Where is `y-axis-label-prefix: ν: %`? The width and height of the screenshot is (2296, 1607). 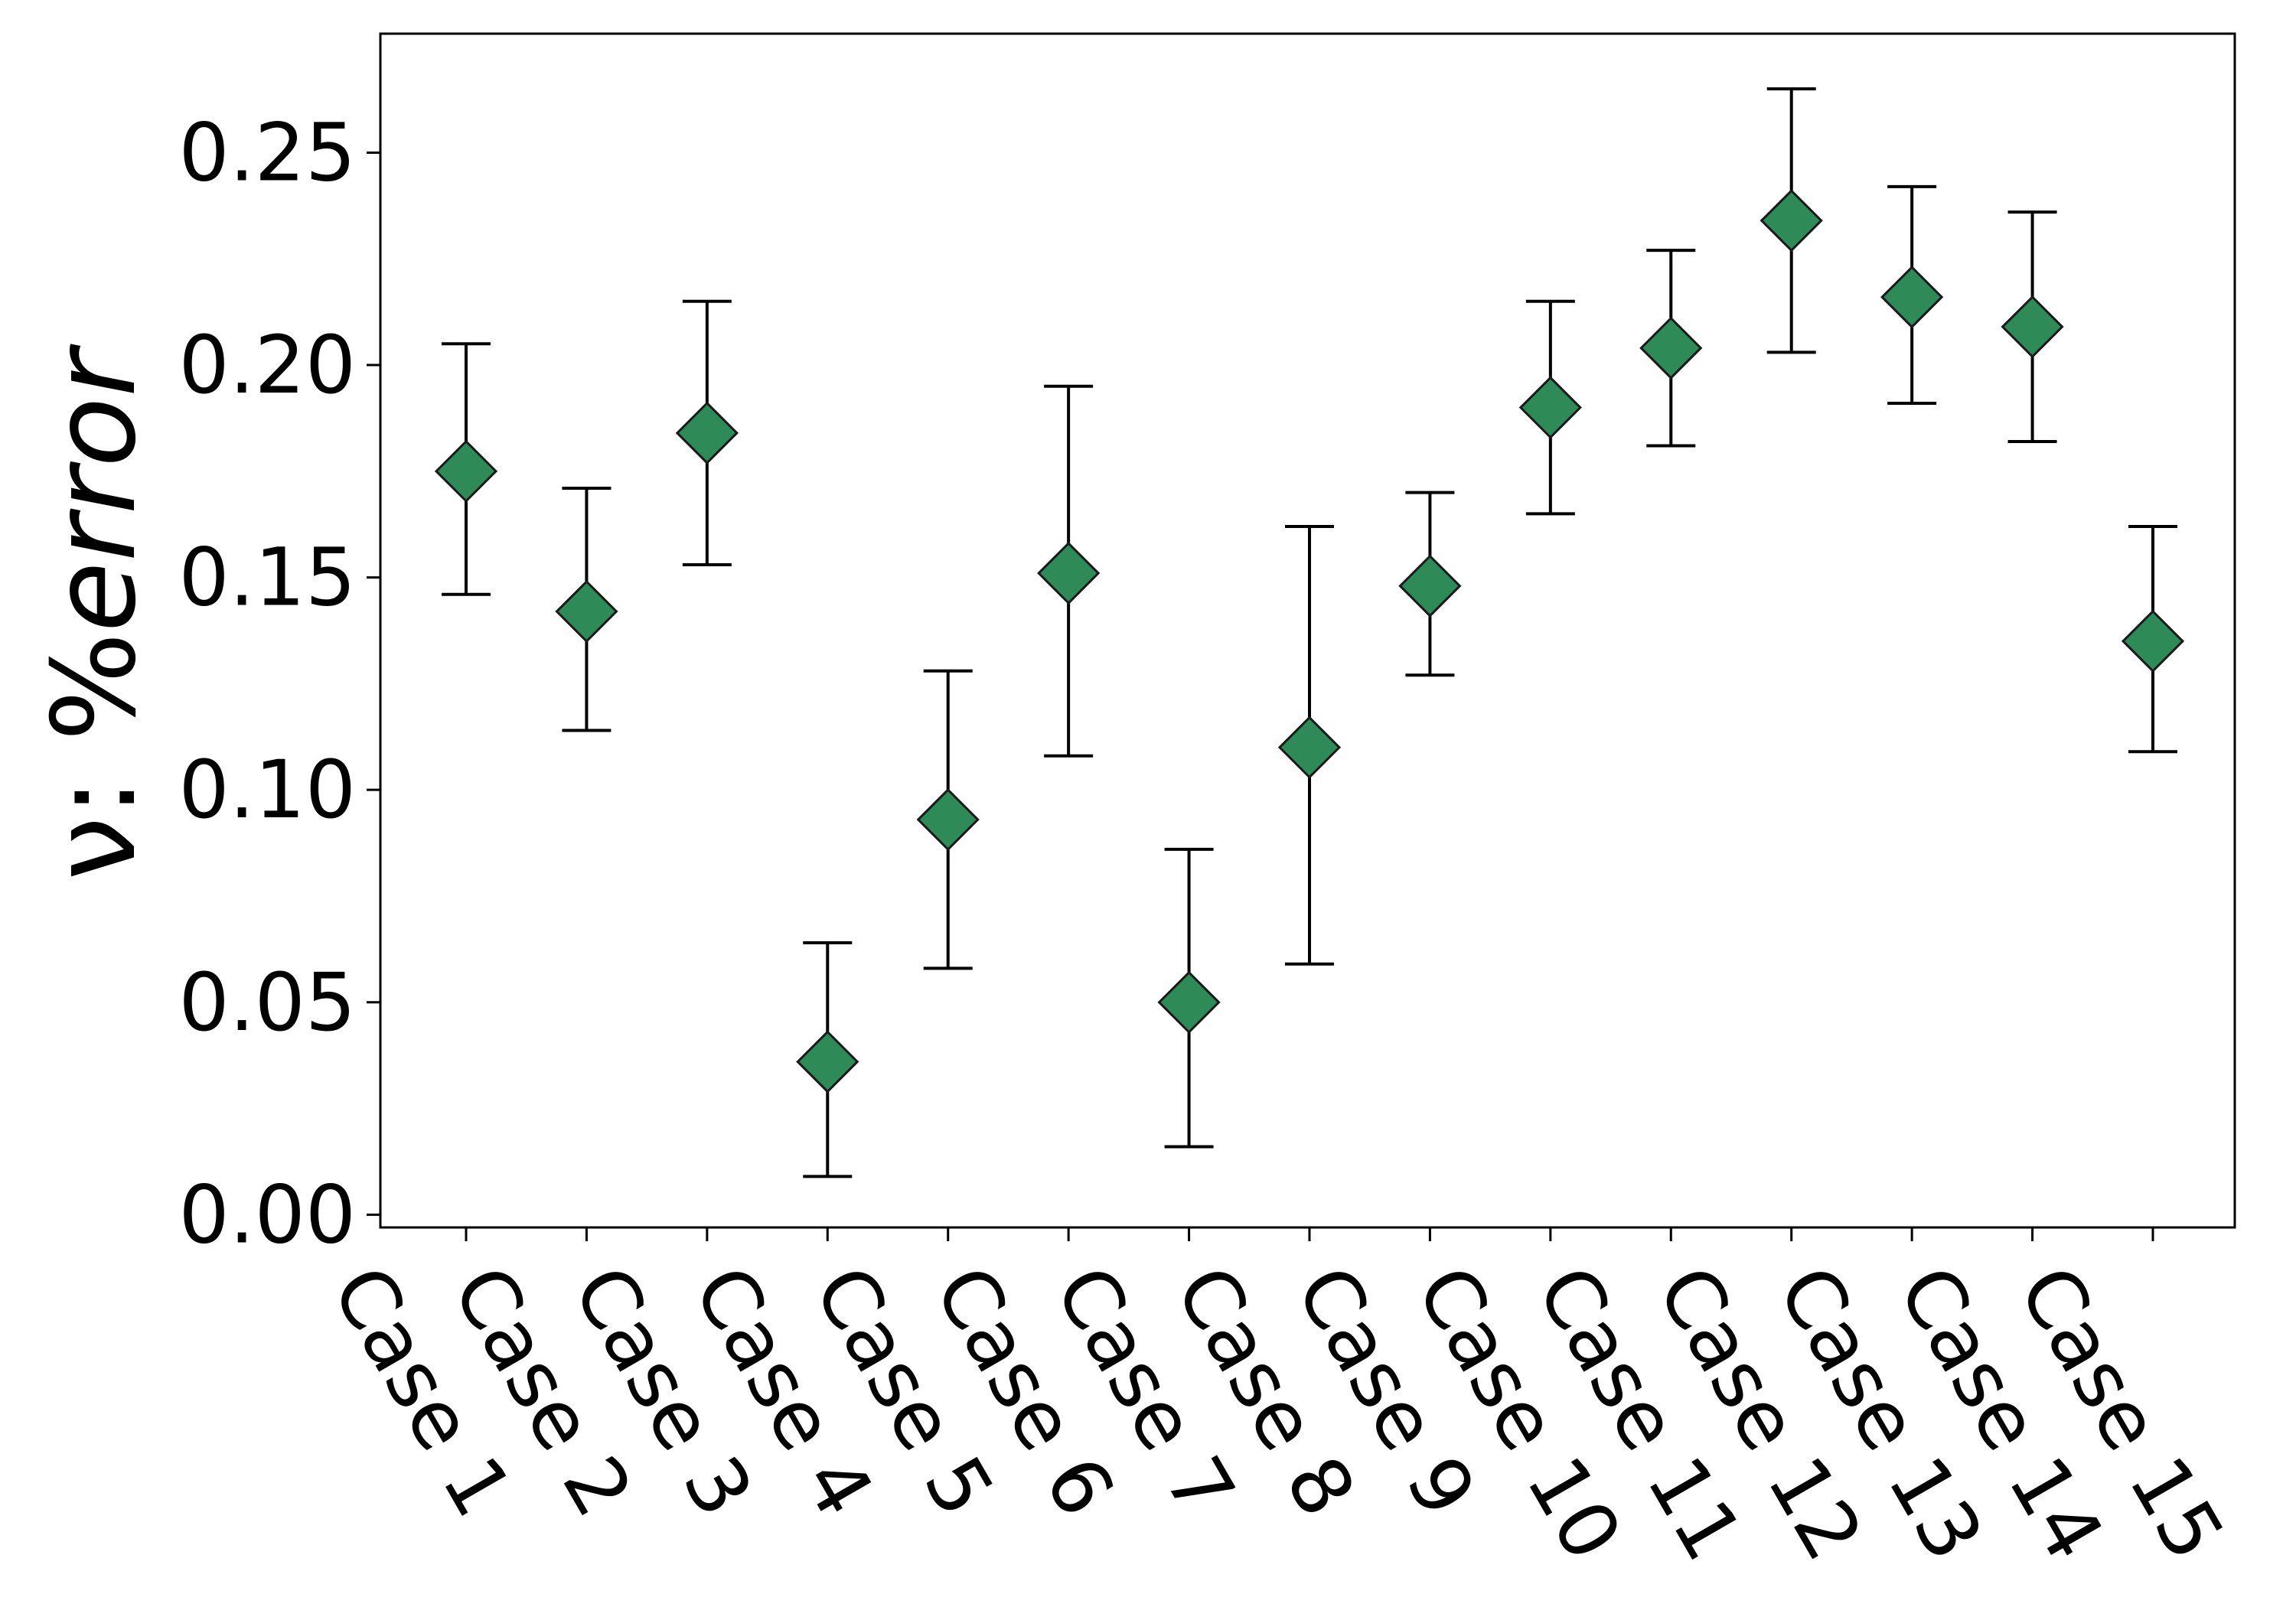 y-axis-label-prefix: ν: % is located at coordinates (94, 756).